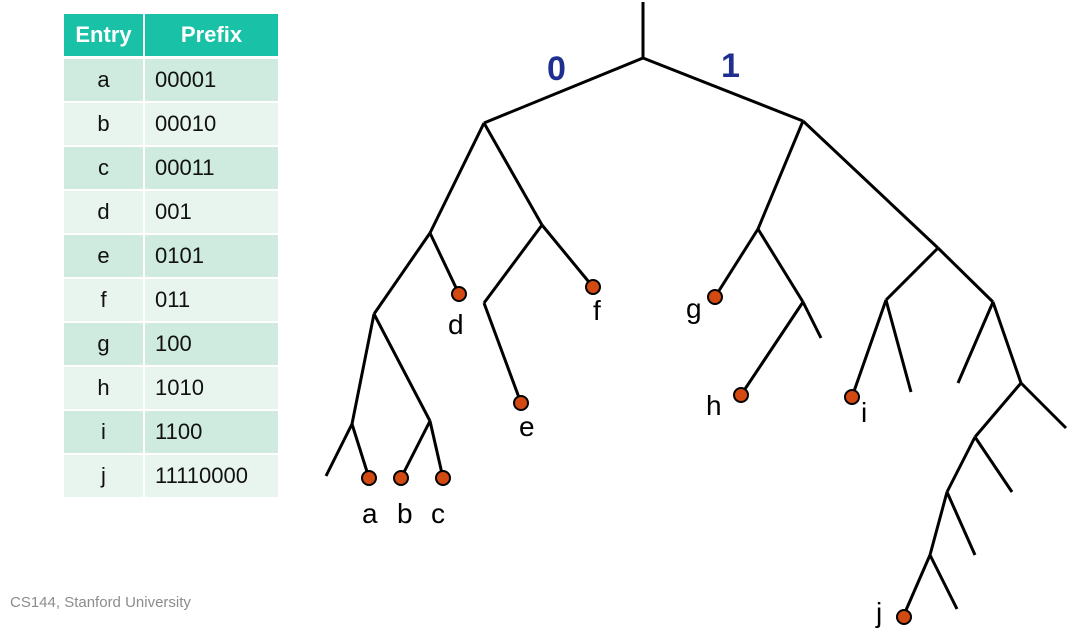 Image resolution: width=1075 pixels, height=640 pixels. I want to click on table-row: d 001, so click(172, 212).